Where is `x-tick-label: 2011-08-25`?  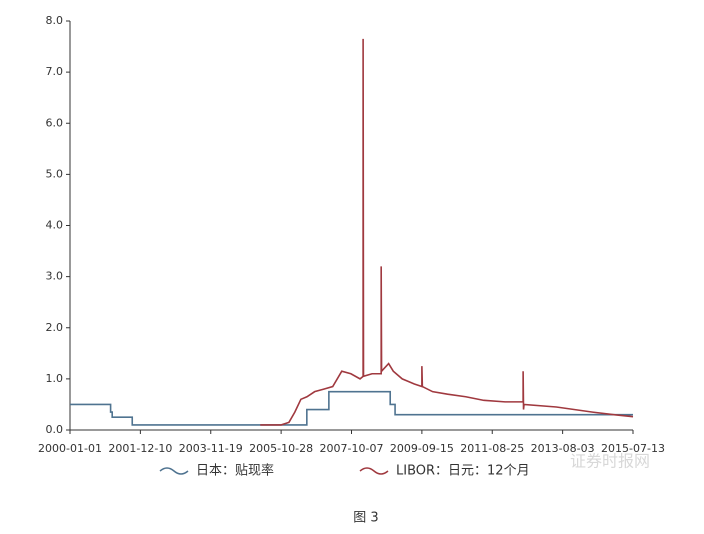
x-tick-label: 2011-08-25 is located at coordinates (492, 448).